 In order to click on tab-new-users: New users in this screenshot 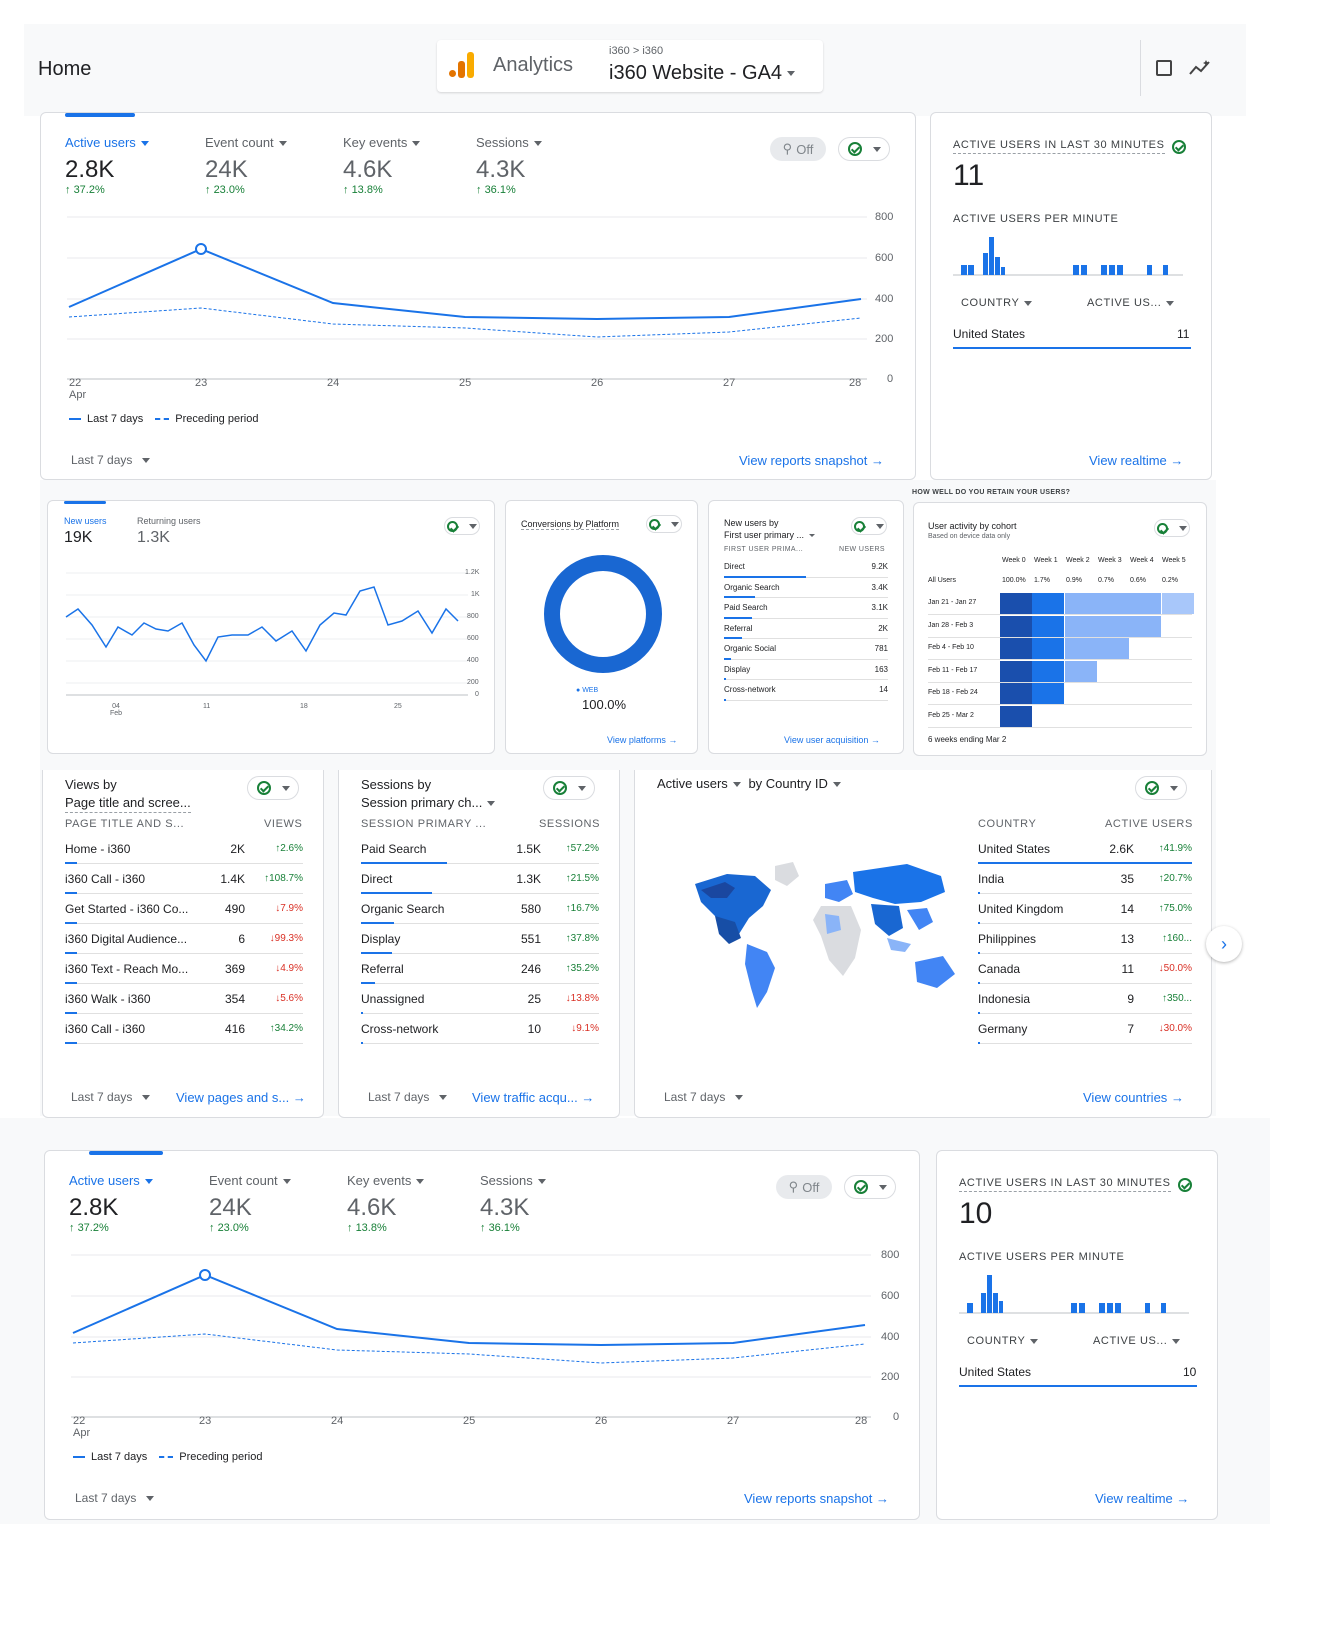, I will do `click(85, 521)`.